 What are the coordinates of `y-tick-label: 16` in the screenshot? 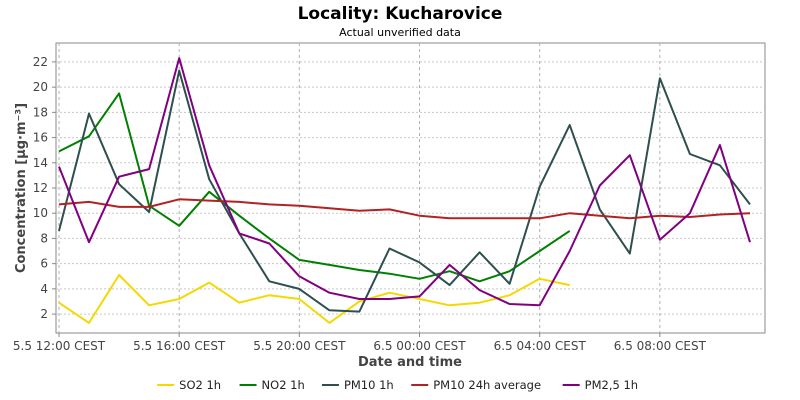 It's located at (40, 138).